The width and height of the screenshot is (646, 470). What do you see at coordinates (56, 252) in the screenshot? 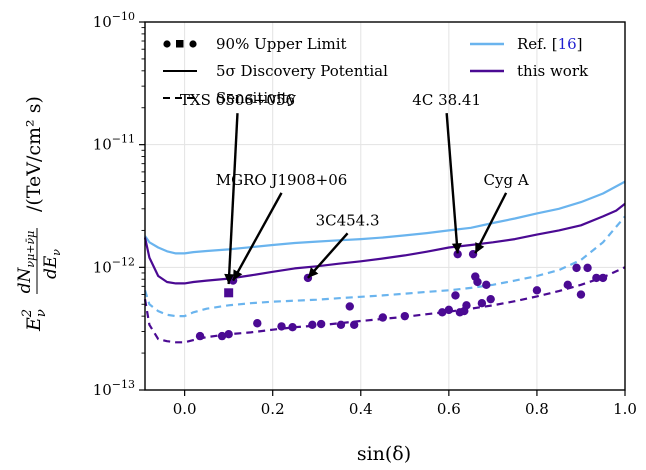
I see `y-label-frac-den-sub: ν` at bounding box center [56, 252].